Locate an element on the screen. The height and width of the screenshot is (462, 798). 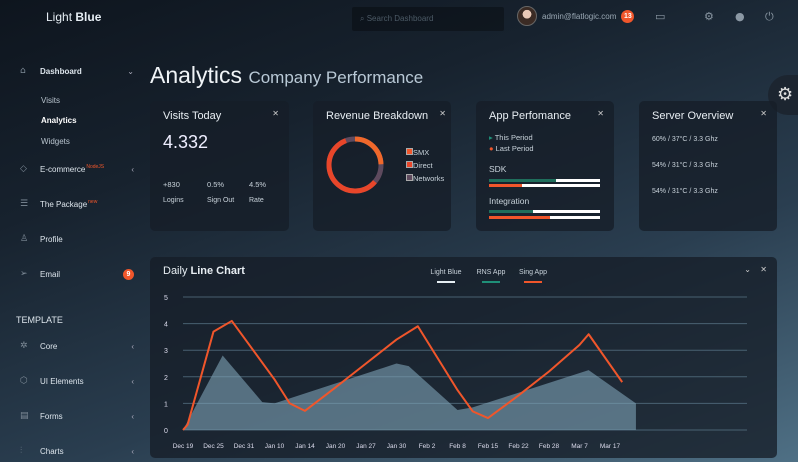
sidebar-item-ecommerce: ◇ E-commerce NodeJS ‹ is located at coordinates (78, 169).